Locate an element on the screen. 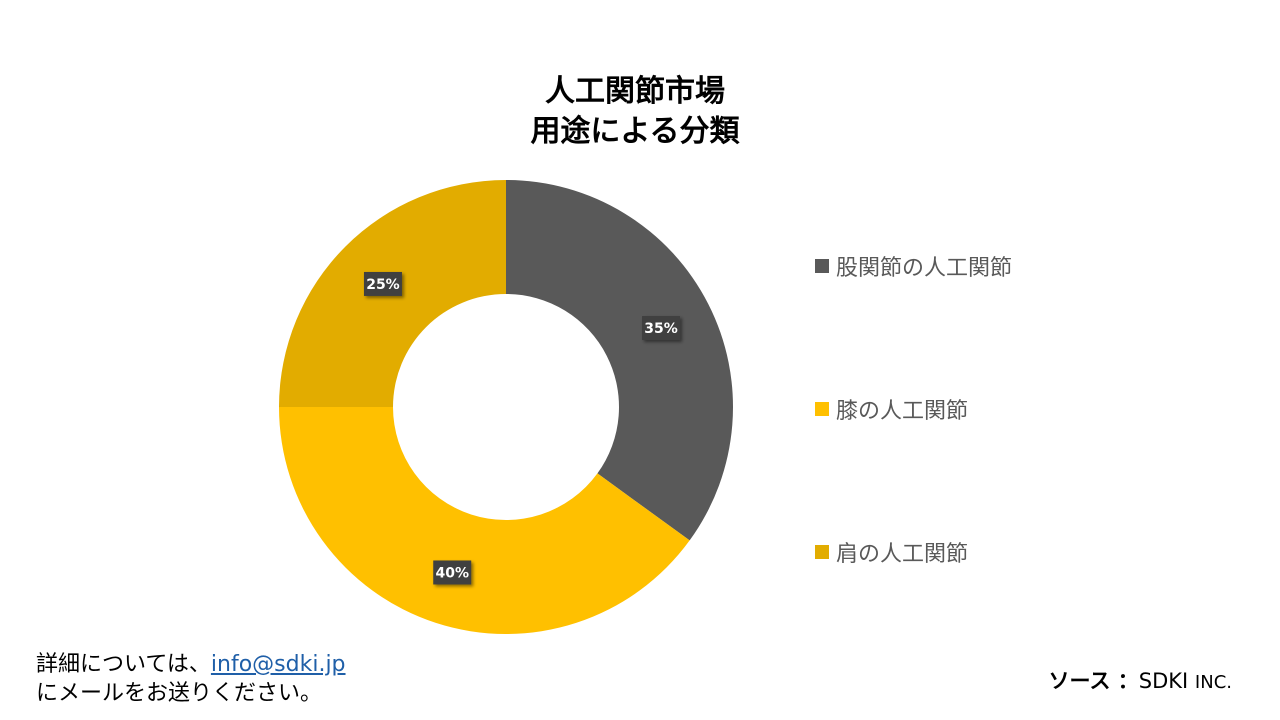 The width and height of the screenshot is (1280, 720). legend-label-2: 膝の人工関節 is located at coordinates (902, 411).